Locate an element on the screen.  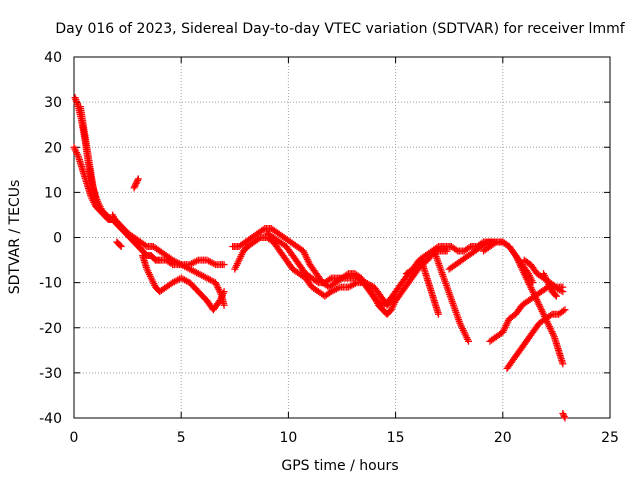
y-tick-label: -40 is located at coordinates (50, 419).